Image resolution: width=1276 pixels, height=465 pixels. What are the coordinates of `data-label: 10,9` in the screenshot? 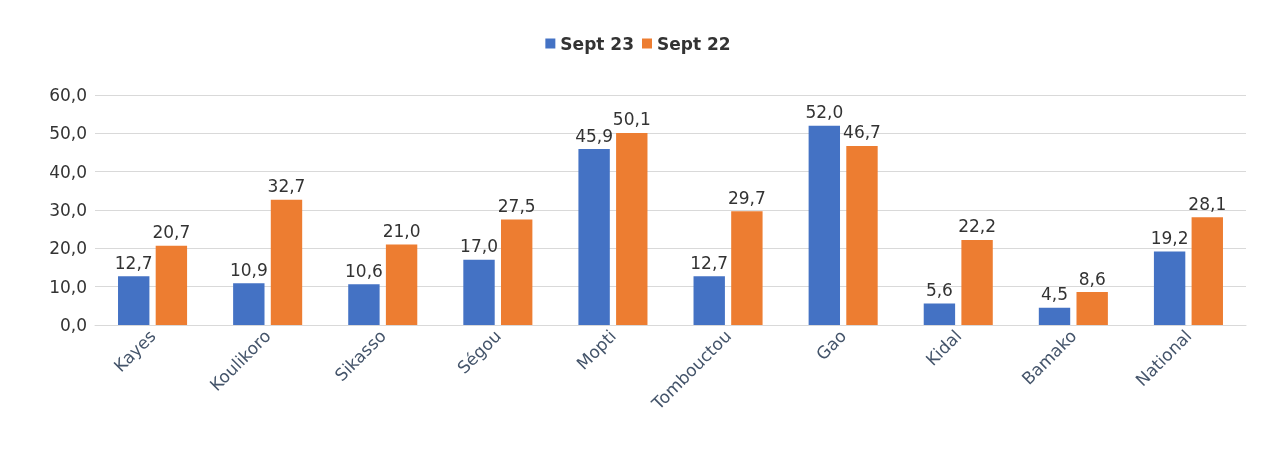 It's located at (248, 269).